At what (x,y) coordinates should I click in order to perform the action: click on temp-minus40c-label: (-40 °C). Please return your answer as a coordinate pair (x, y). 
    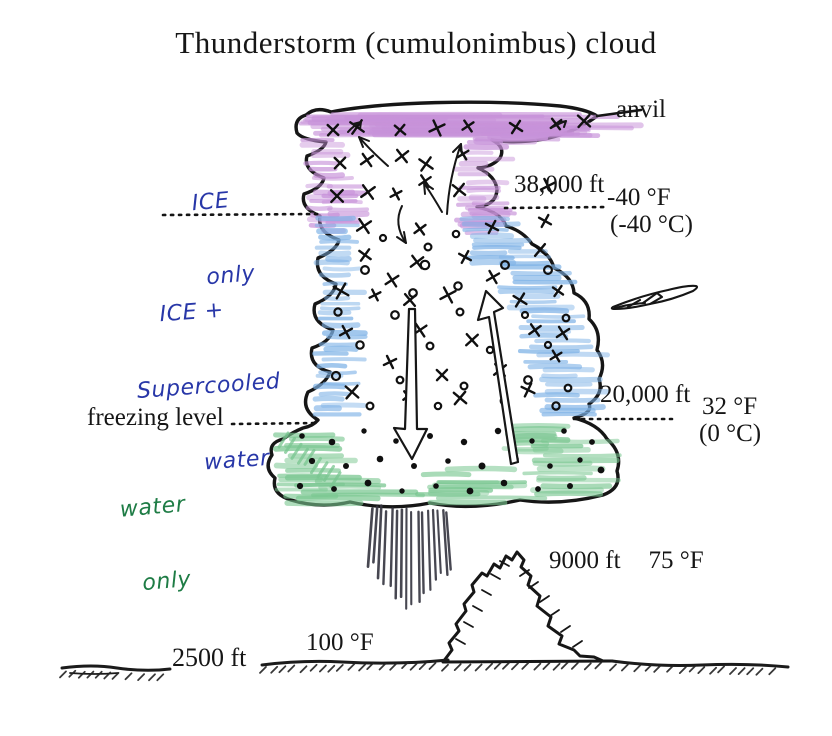
    Looking at the image, I should click on (651, 224).